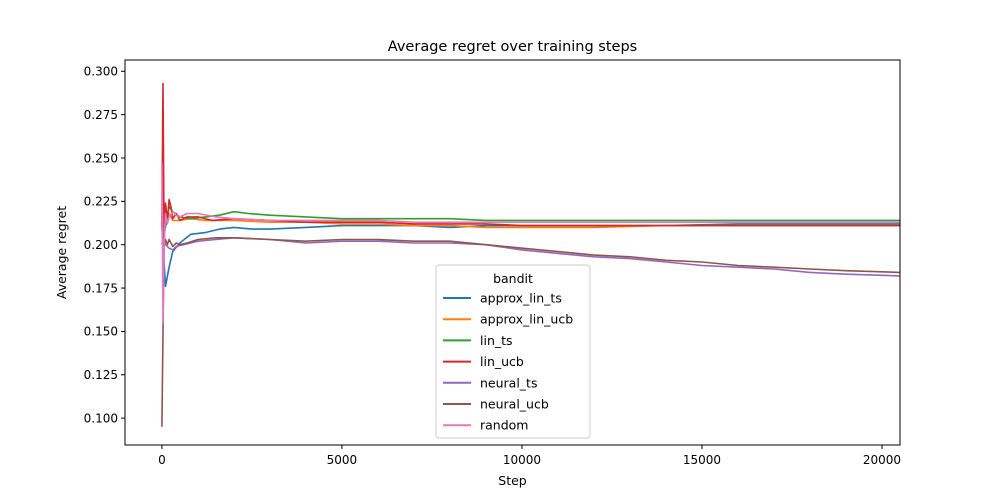 The image size is (1000, 504). I want to click on series-line-neural-ts, so click(531, 256).